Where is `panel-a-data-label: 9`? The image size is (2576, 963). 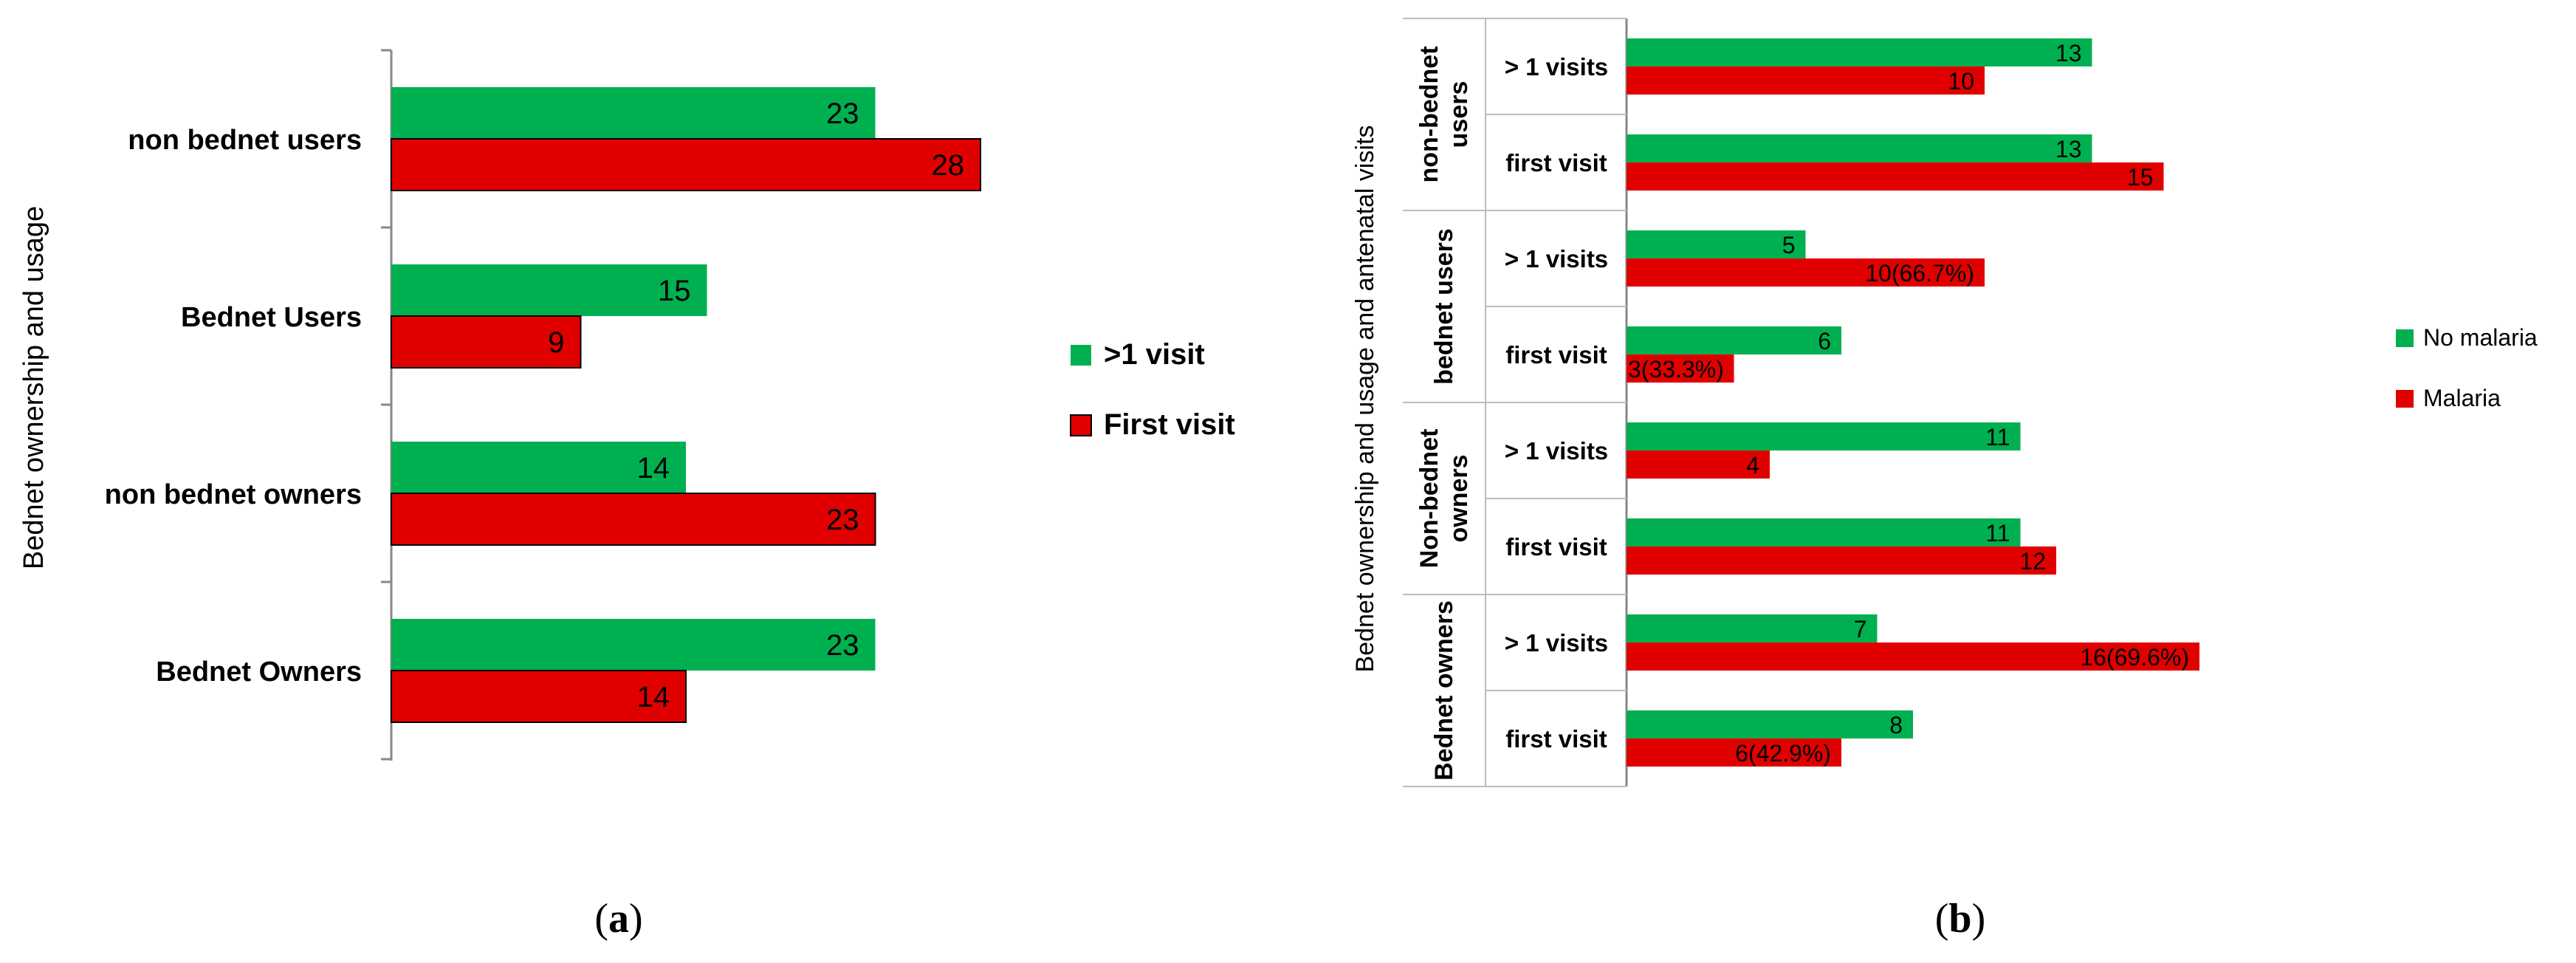 panel-a-data-label: 9 is located at coordinates (556, 343).